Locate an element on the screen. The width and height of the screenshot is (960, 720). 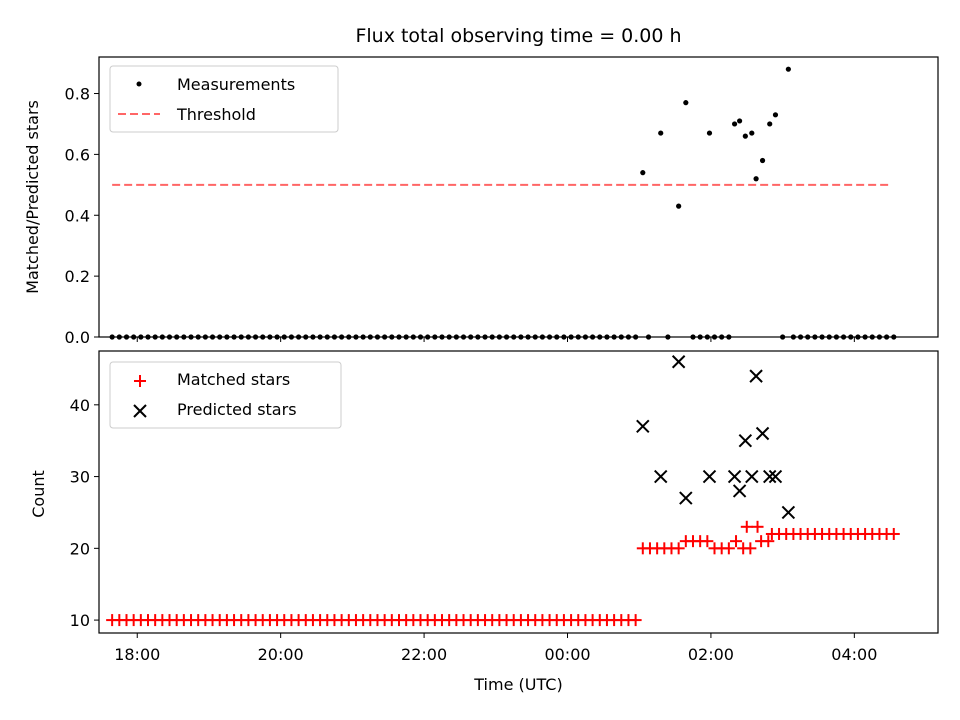
y-tick-label: 0.0 is located at coordinates (77, 337).